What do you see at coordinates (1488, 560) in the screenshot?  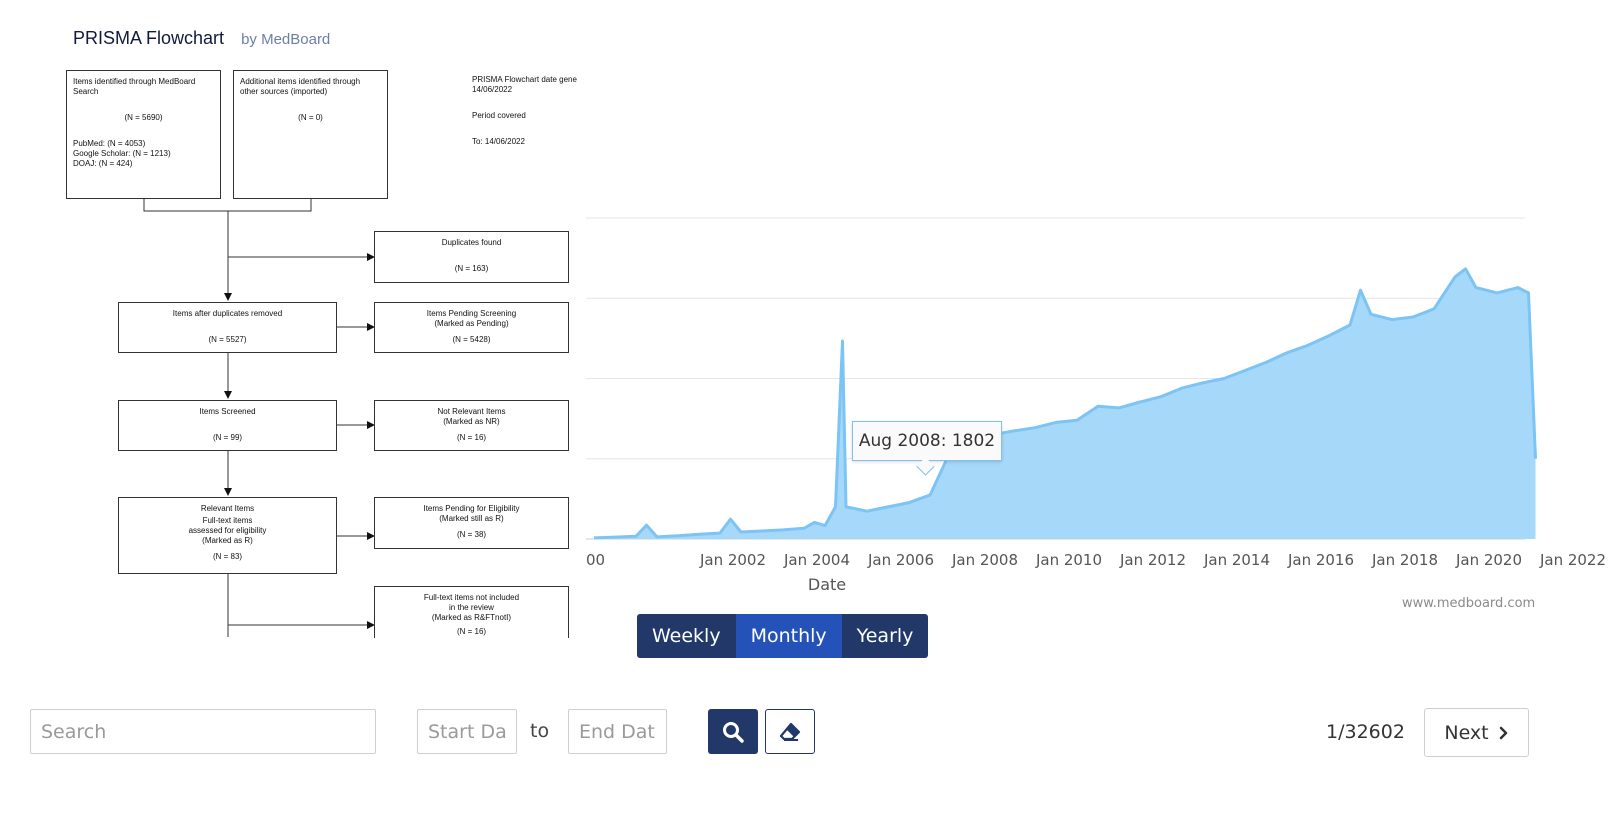 I see `x-tick-label: Jan 2020` at bounding box center [1488, 560].